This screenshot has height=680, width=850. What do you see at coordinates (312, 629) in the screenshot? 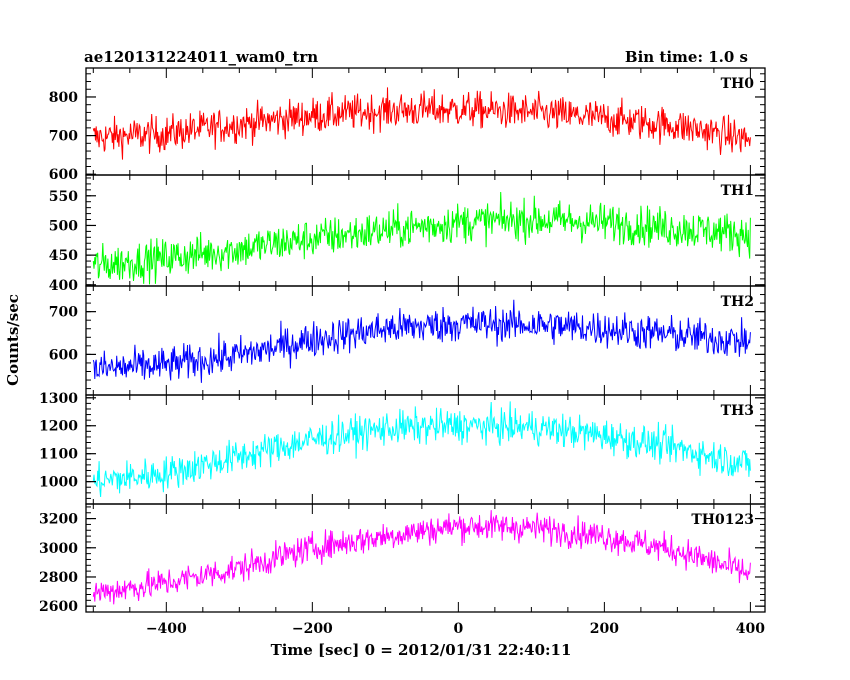
I see `x-tick-label: −200` at bounding box center [312, 629].